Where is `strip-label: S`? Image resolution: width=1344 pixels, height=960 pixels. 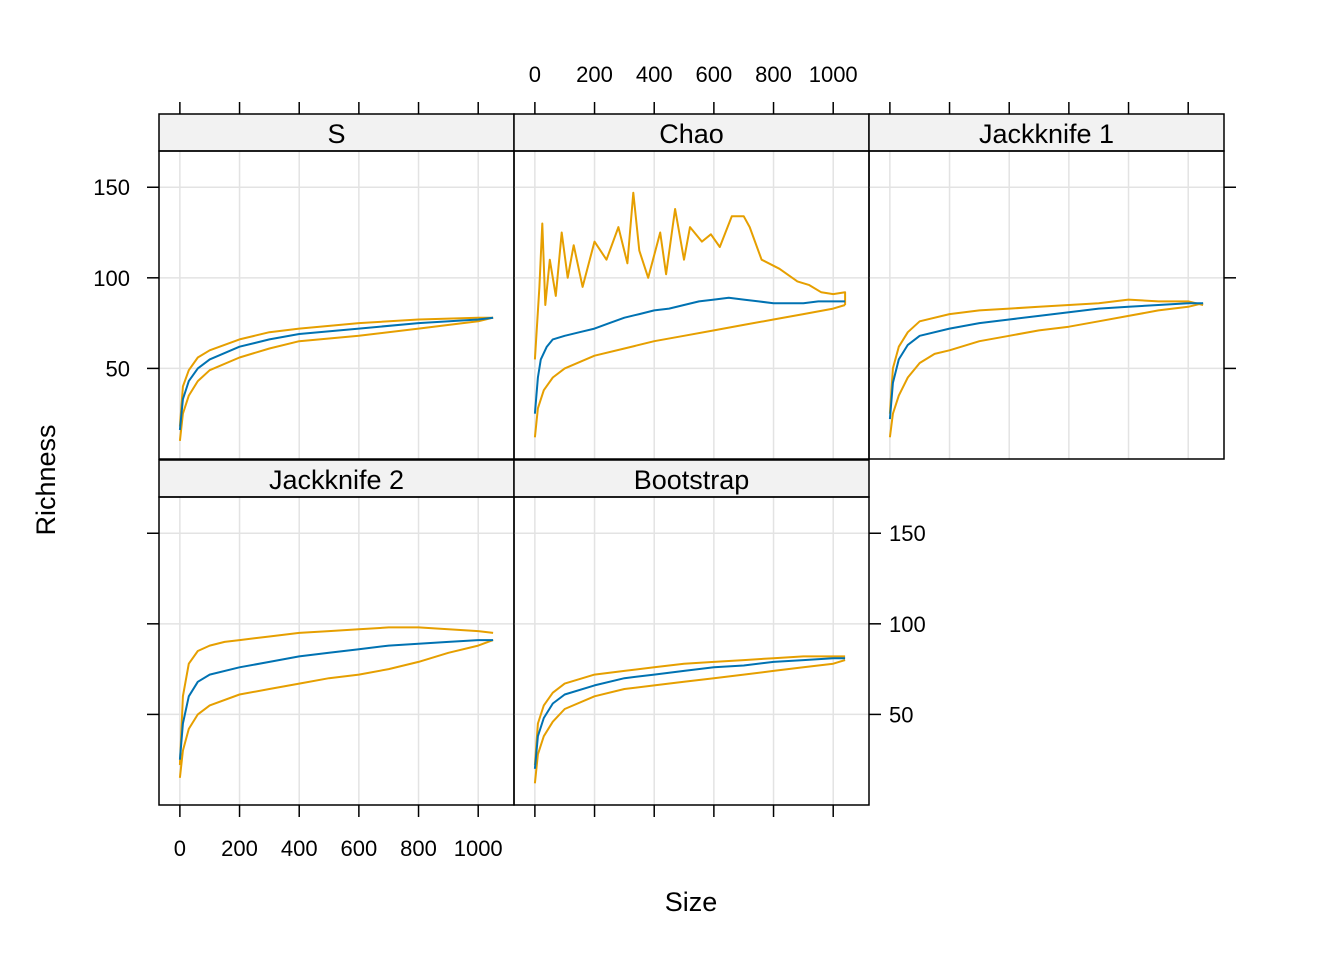
strip-label: S is located at coordinates (336, 134).